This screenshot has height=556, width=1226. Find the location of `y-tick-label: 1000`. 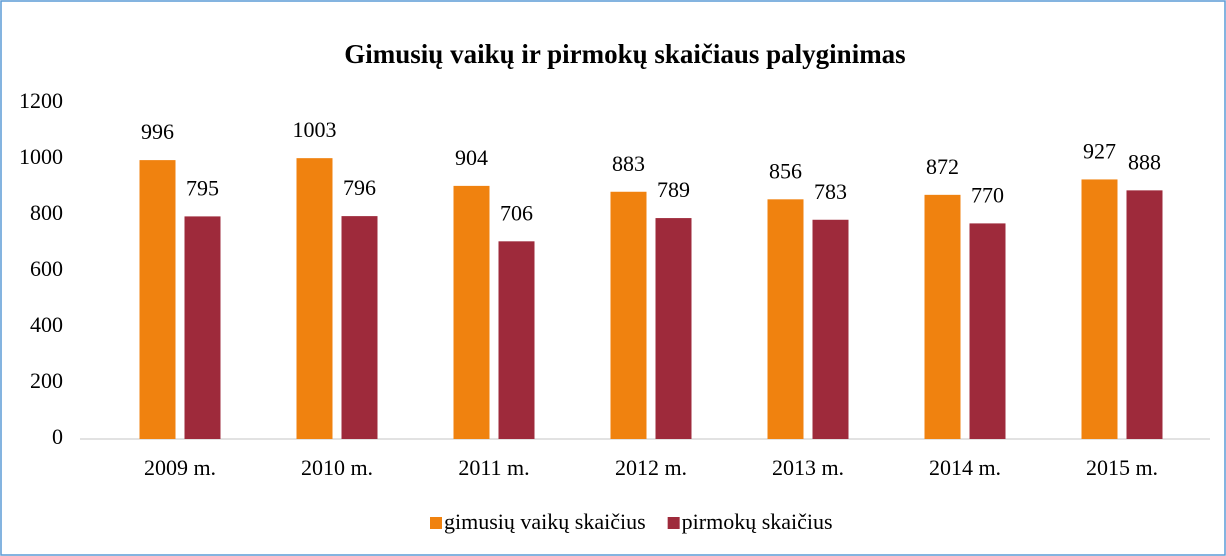

y-tick-label: 1000 is located at coordinates (41, 156).